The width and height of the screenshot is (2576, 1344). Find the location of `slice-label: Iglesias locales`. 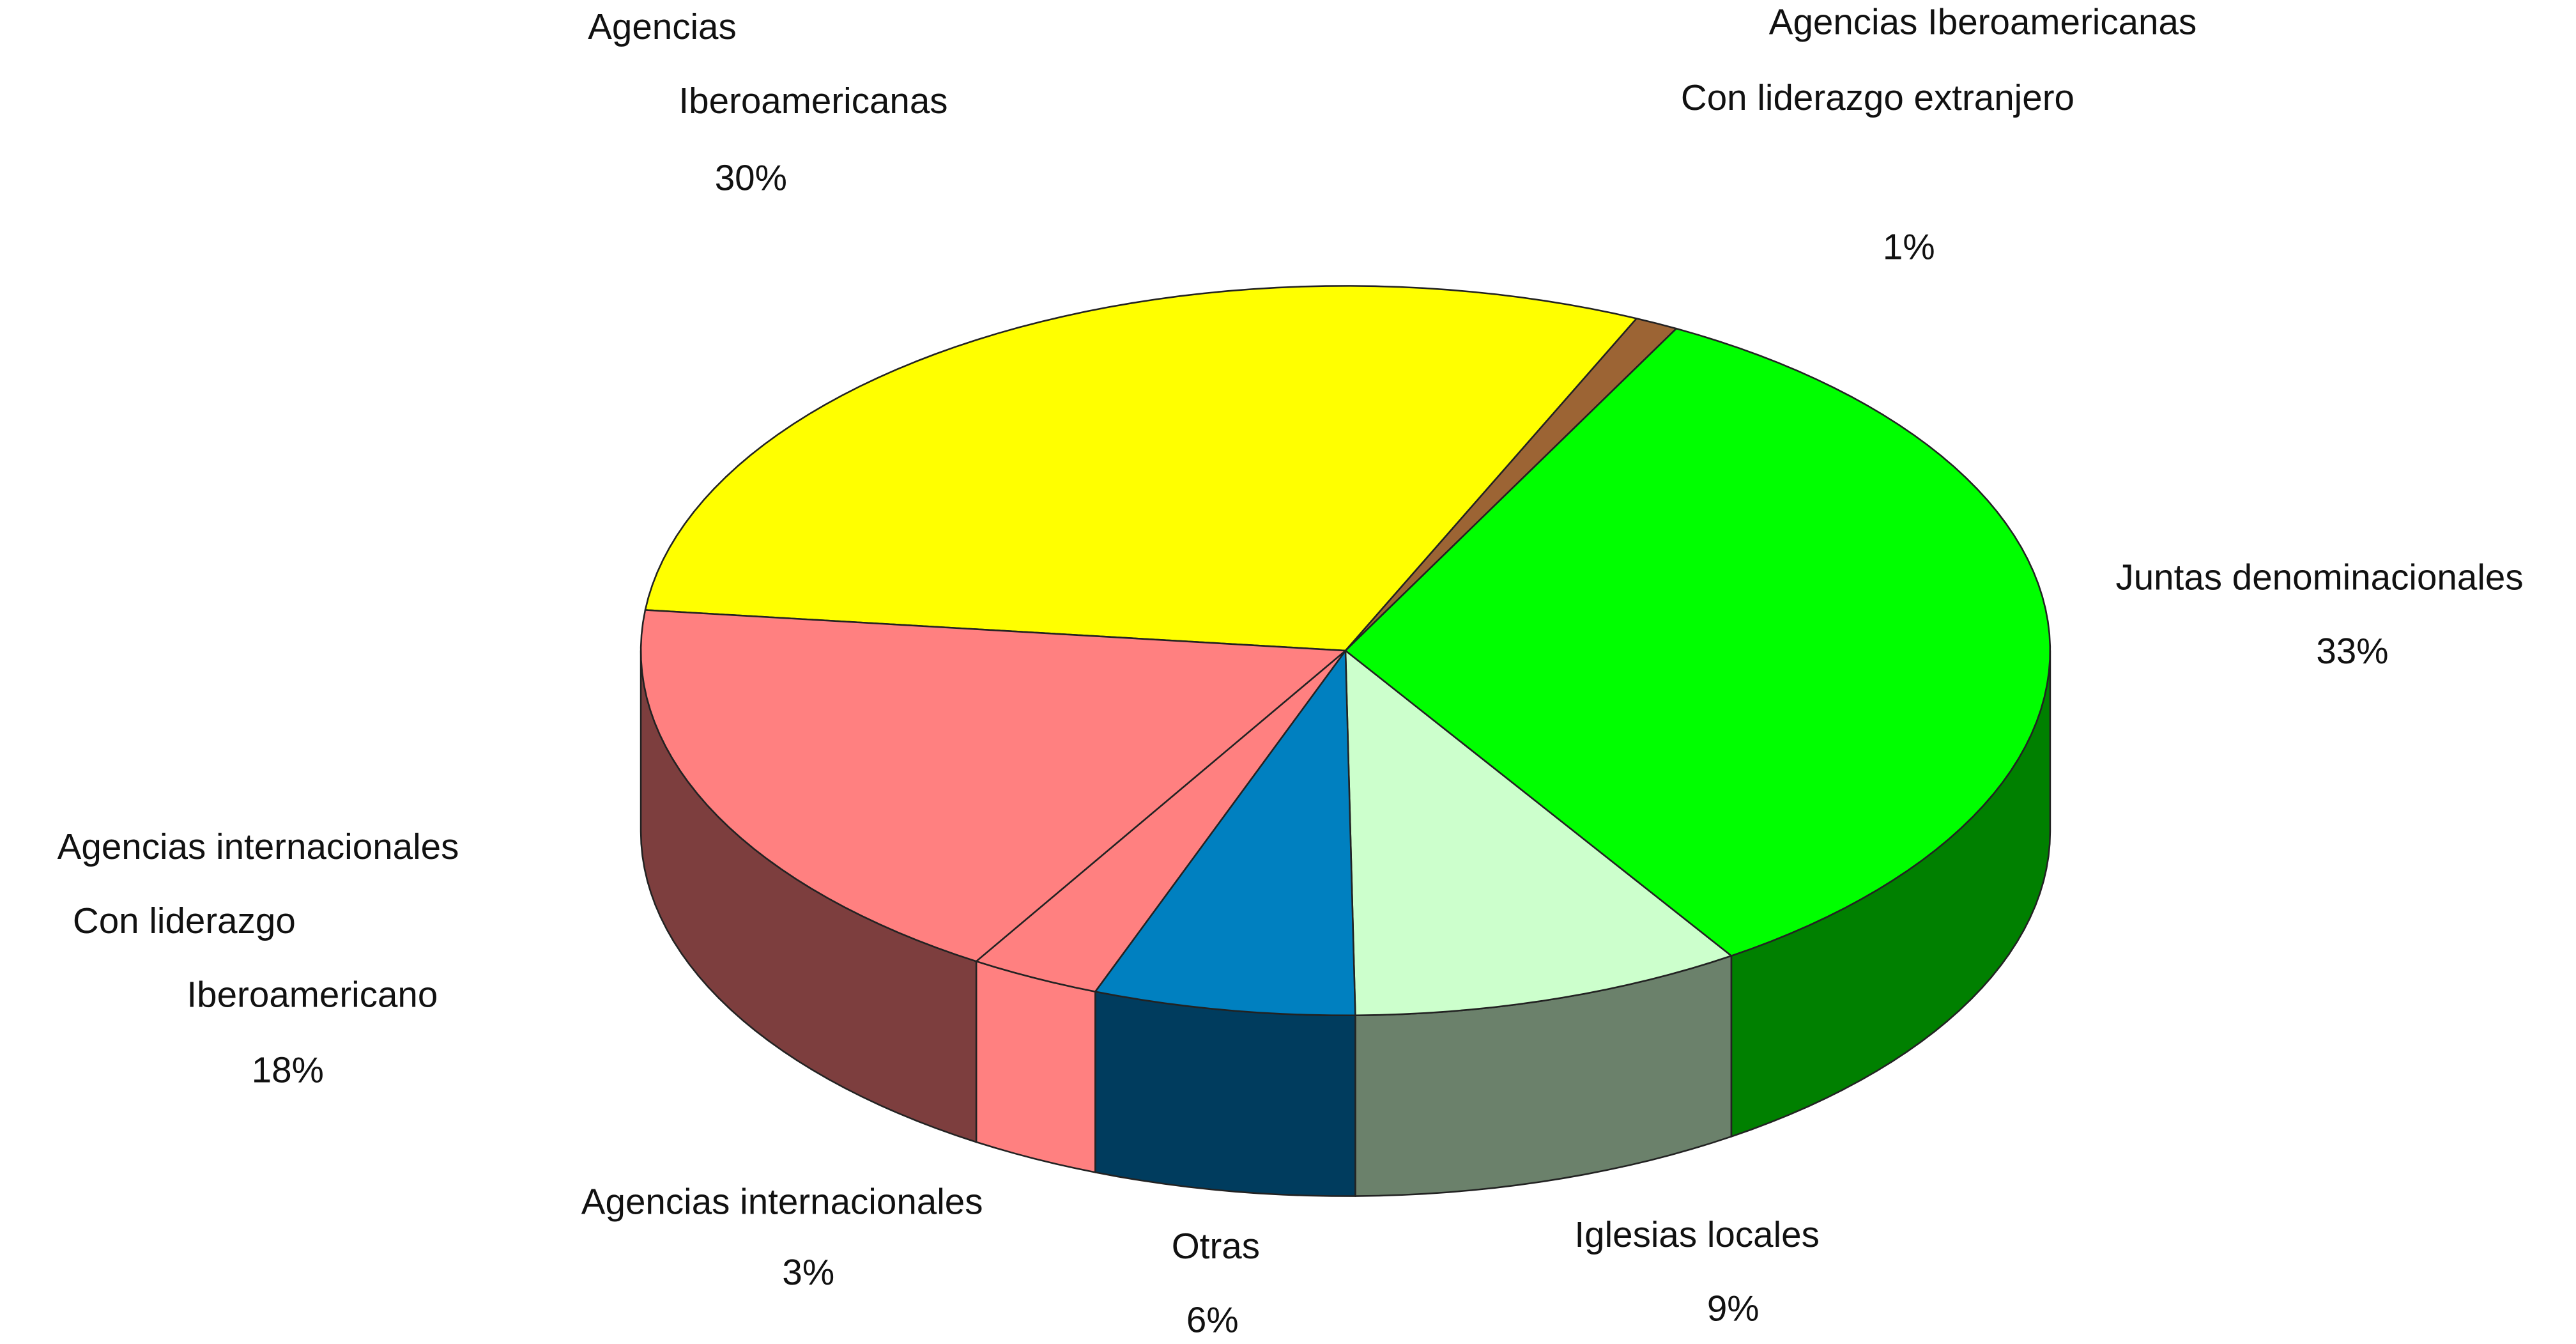

slice-label: Iglesias locales is located at coordinates (1696, 1234).